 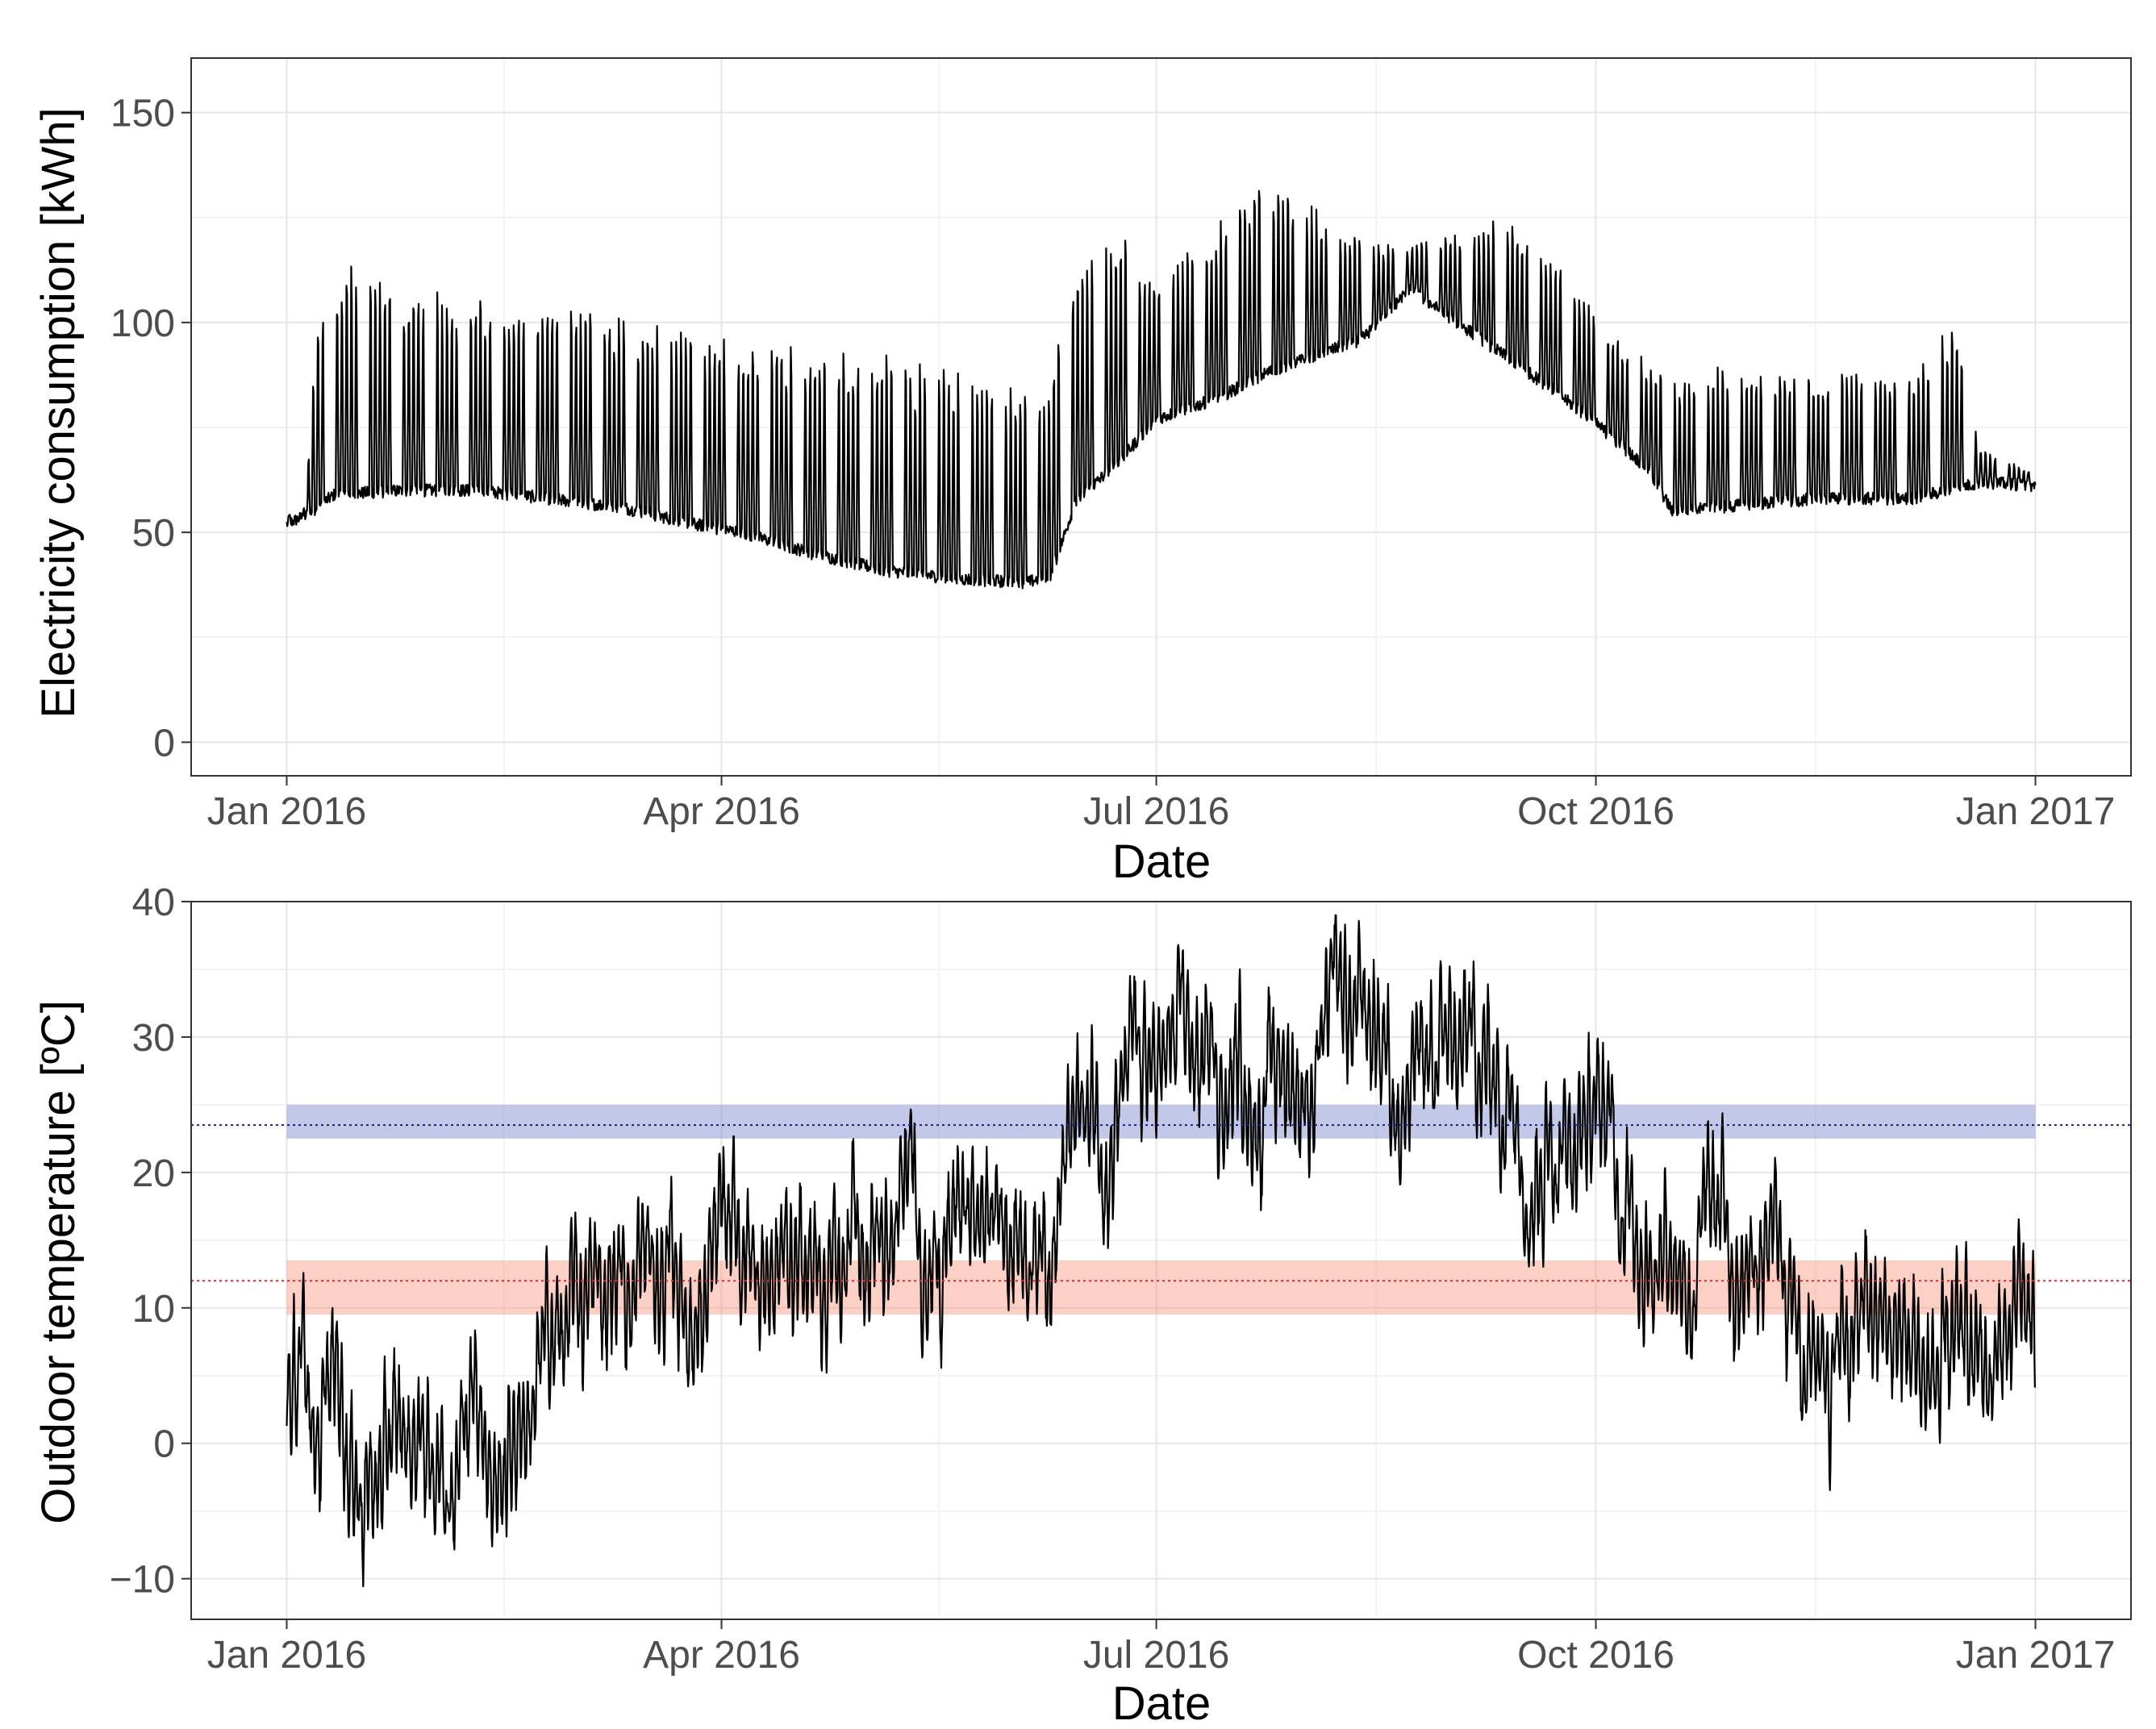 I want to click on electricity-x-axis-label: Date, so click(x=1161, y=861).